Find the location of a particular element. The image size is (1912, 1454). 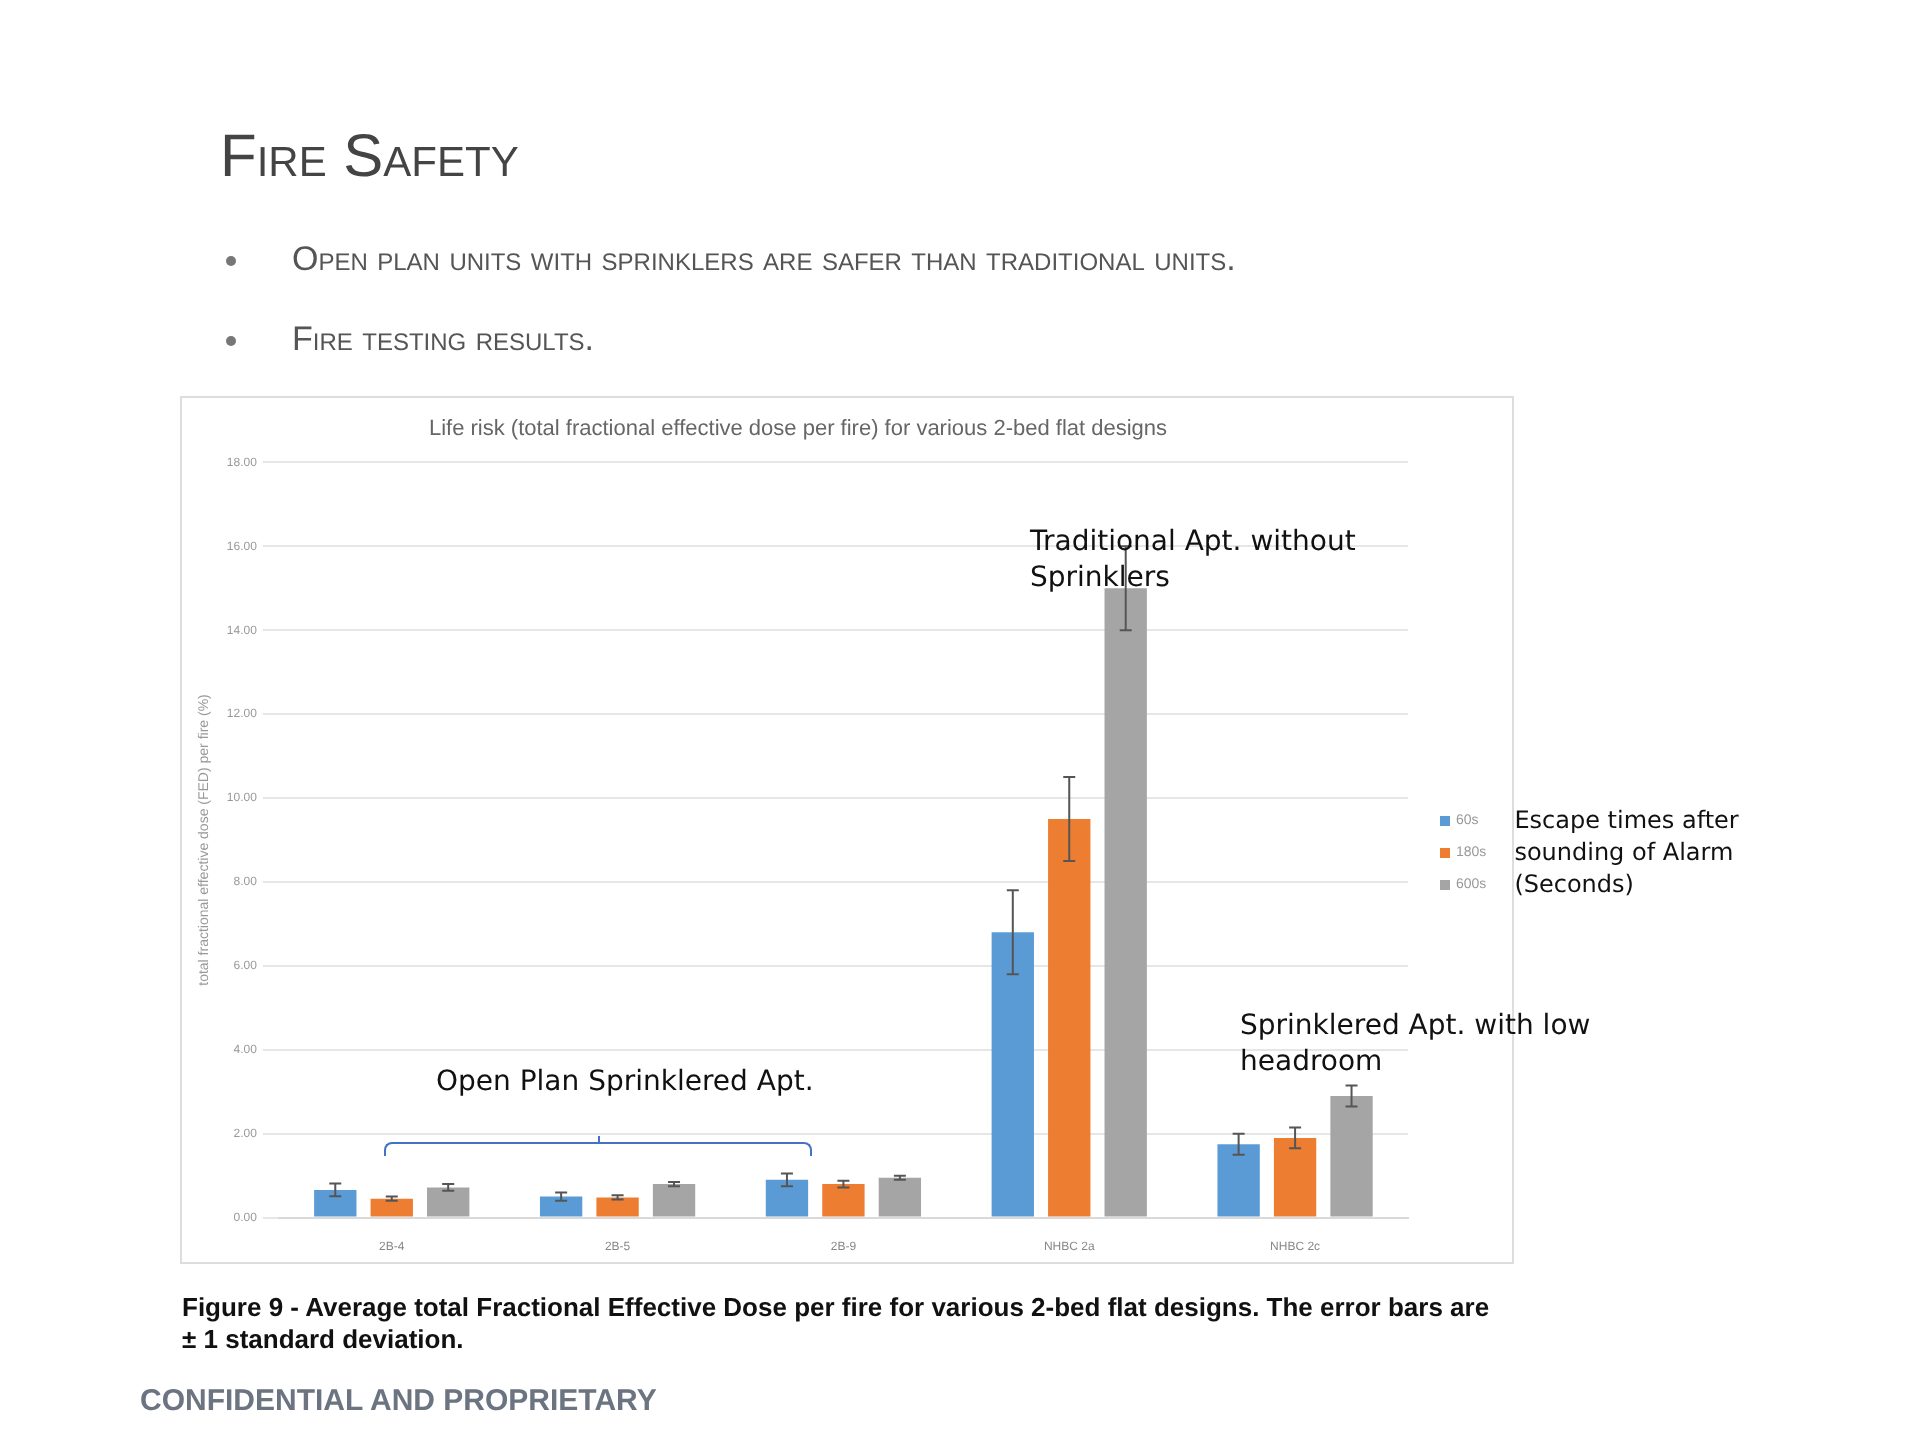

legend-title: Escape times after sounding of Alarm (Seconds) is located at coordinates (1627, 852).